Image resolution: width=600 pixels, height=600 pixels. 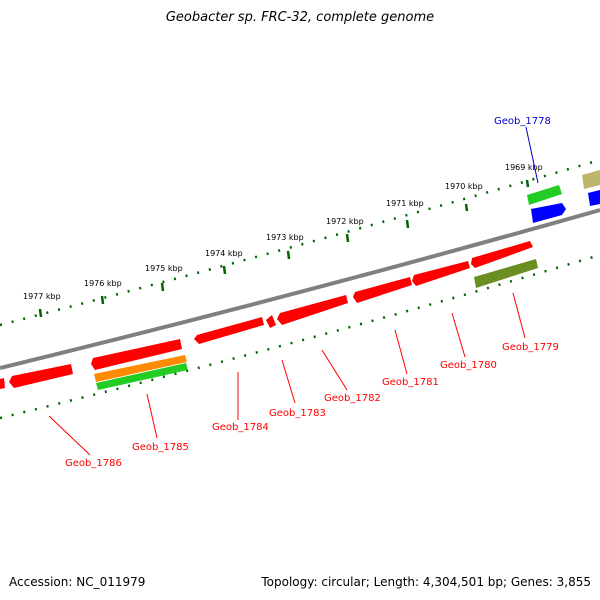 What do you see at coordinates (563, 196) in the screenshot?
I see `top-right-genes` at bounding box center [563, 196].